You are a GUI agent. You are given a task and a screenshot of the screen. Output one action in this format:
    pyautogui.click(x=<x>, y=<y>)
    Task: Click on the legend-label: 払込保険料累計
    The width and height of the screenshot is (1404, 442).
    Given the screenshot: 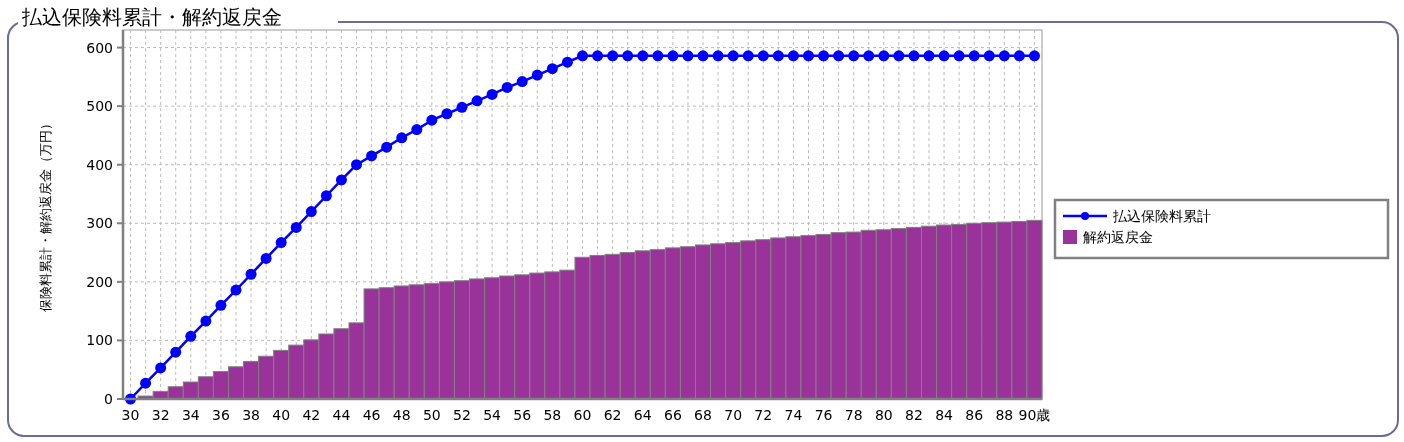 What is the action you would take?
    pyautogui.click(x=1161, y=216)
    